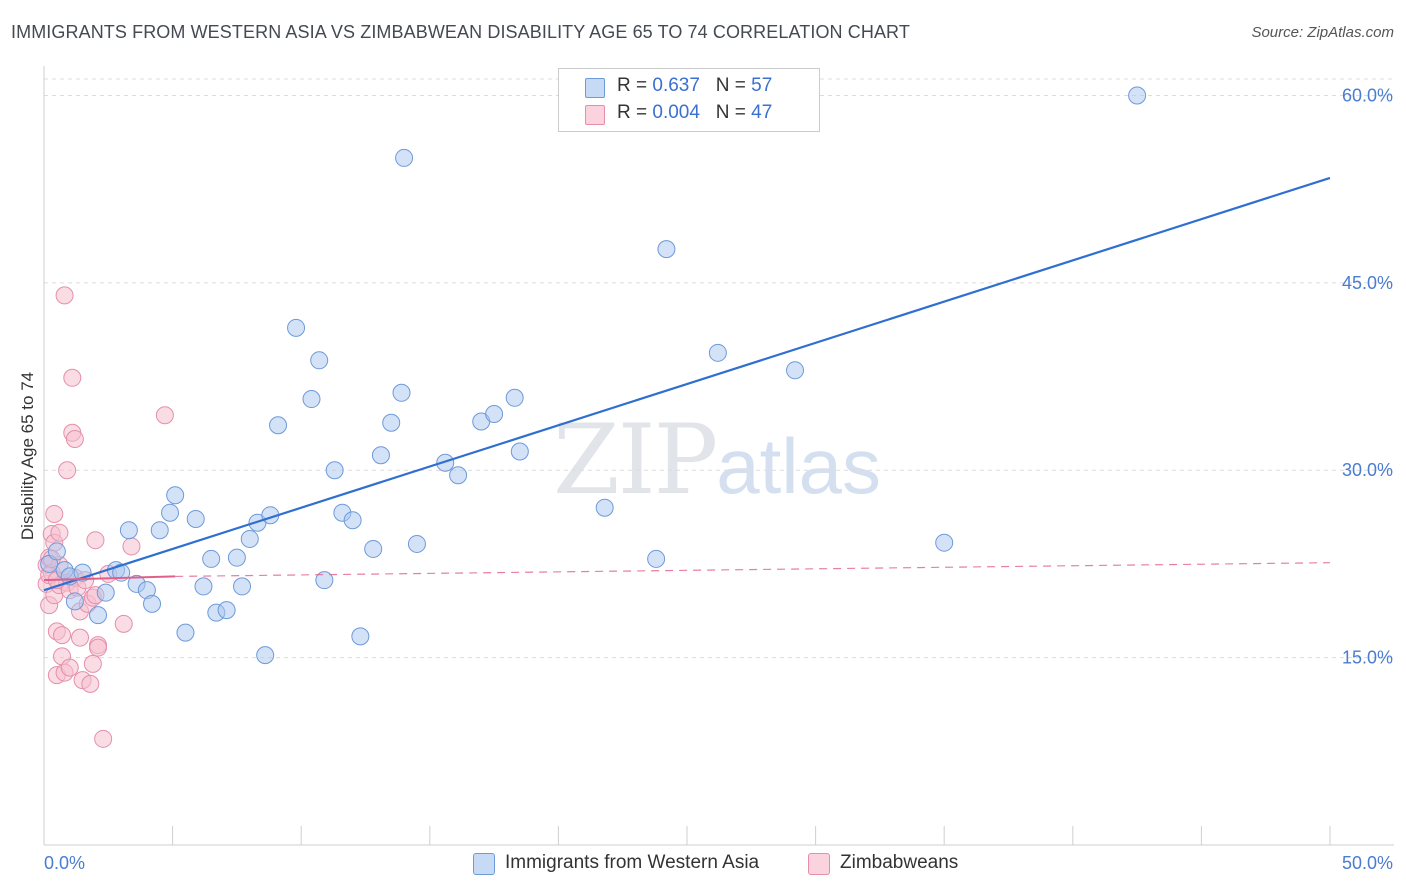 This screenshot has height=892, width=1406. What do you see at coordinates (899, 862) in the screenshot?
I see `bottom-legend-label-pink: Zimbabweans` at bounding box center [899, 862].